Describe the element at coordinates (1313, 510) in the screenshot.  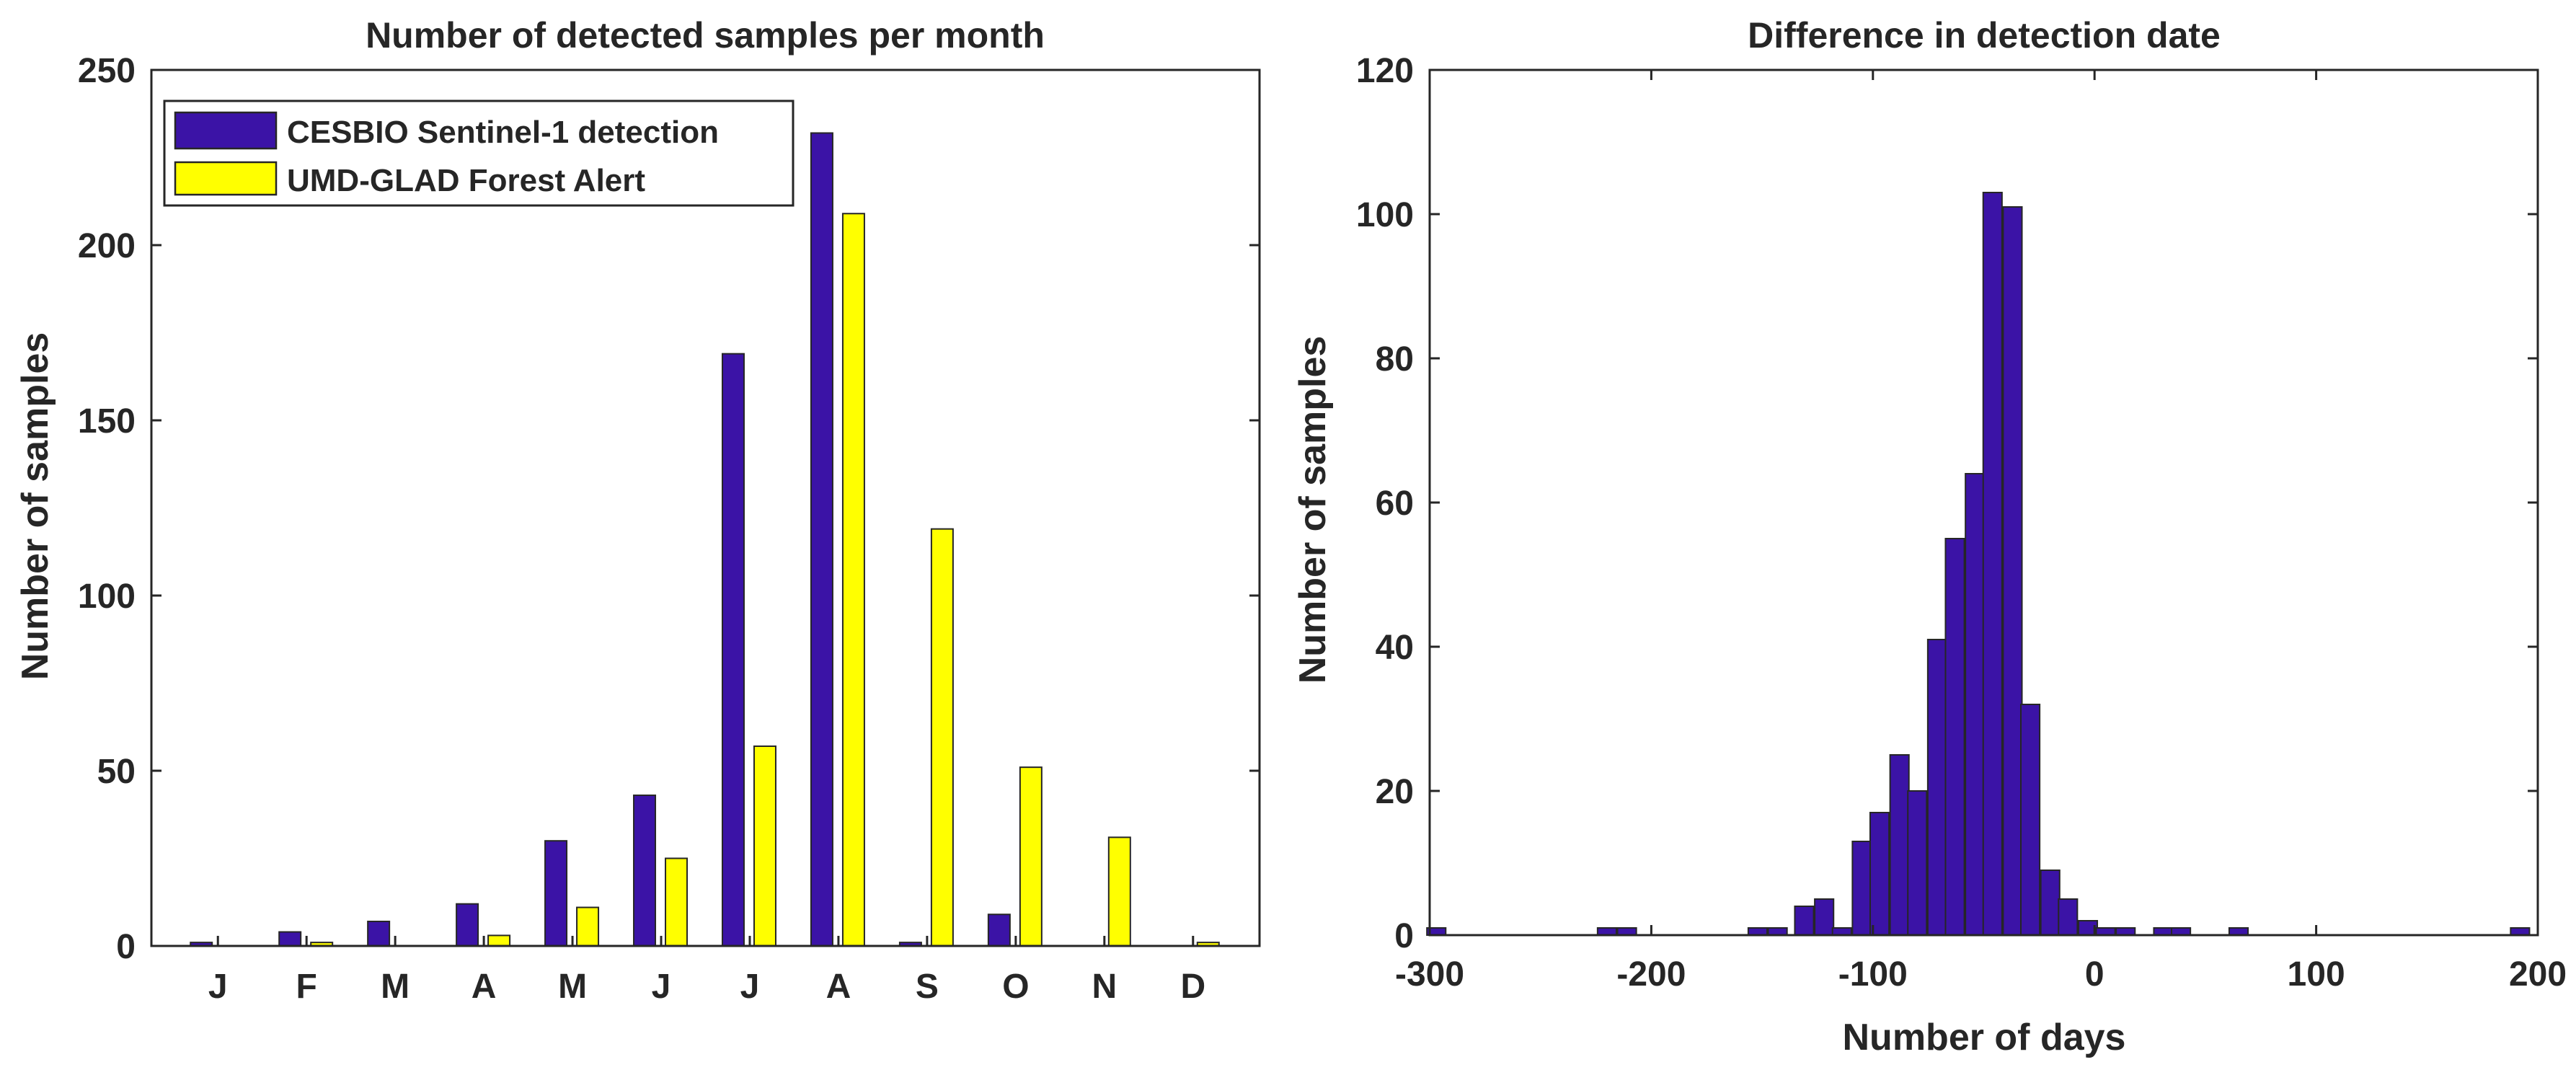
I see `chart2-y-axis-label: Number of samples` at that location.